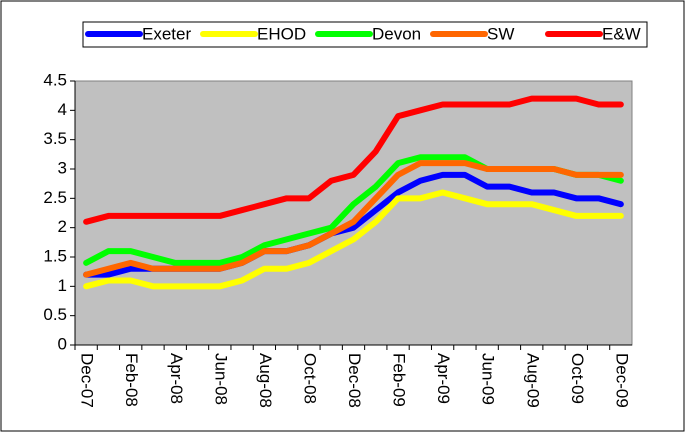 This screenshot has height=439, width=687. What do you see at coordinates (443, 378) in the screenshot?
I see `x-tick-label: Apr-09` at bounding box center [443, 378].